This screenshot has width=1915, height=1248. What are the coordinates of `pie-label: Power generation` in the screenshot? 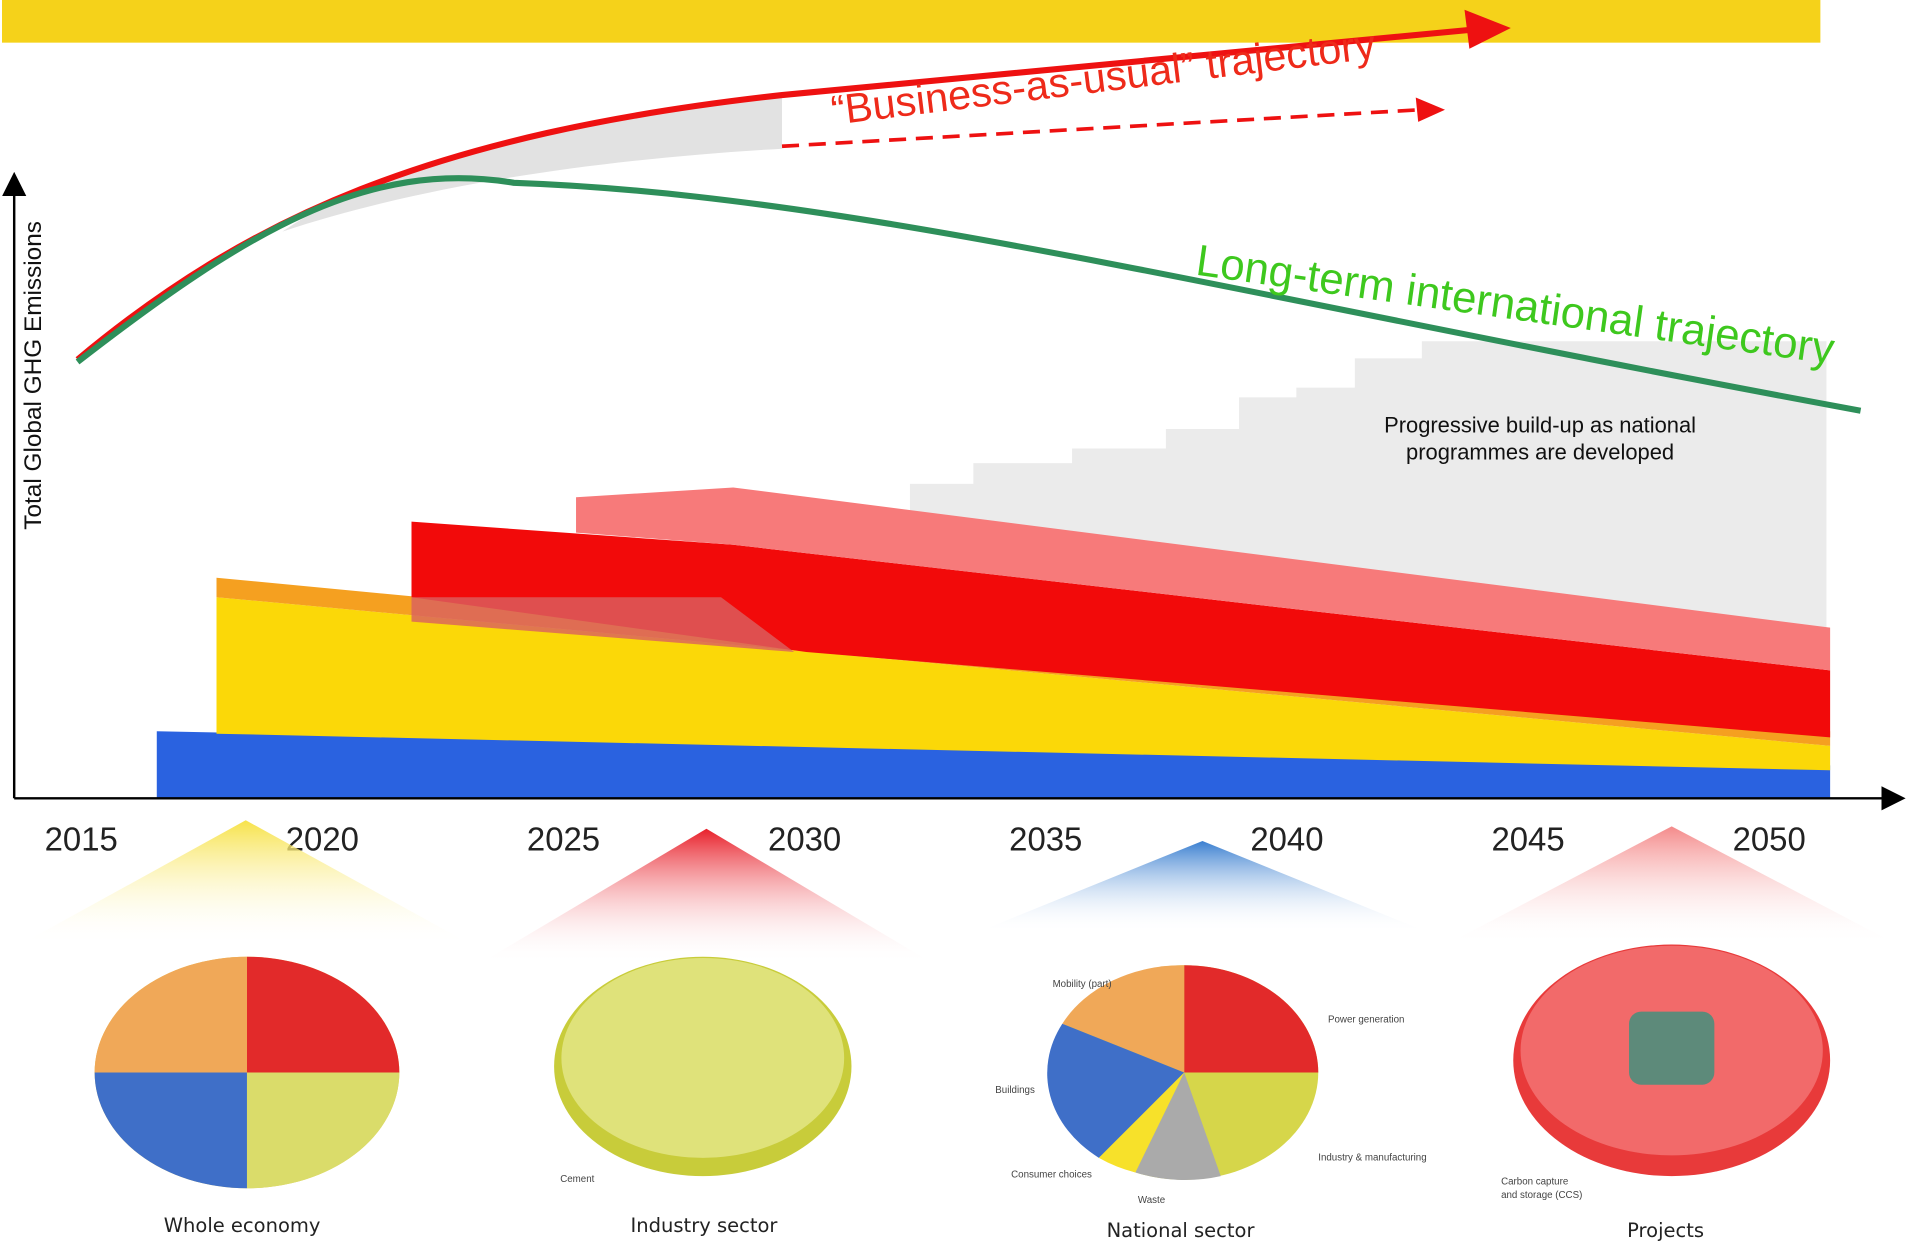 It's located at (1366, 1020).